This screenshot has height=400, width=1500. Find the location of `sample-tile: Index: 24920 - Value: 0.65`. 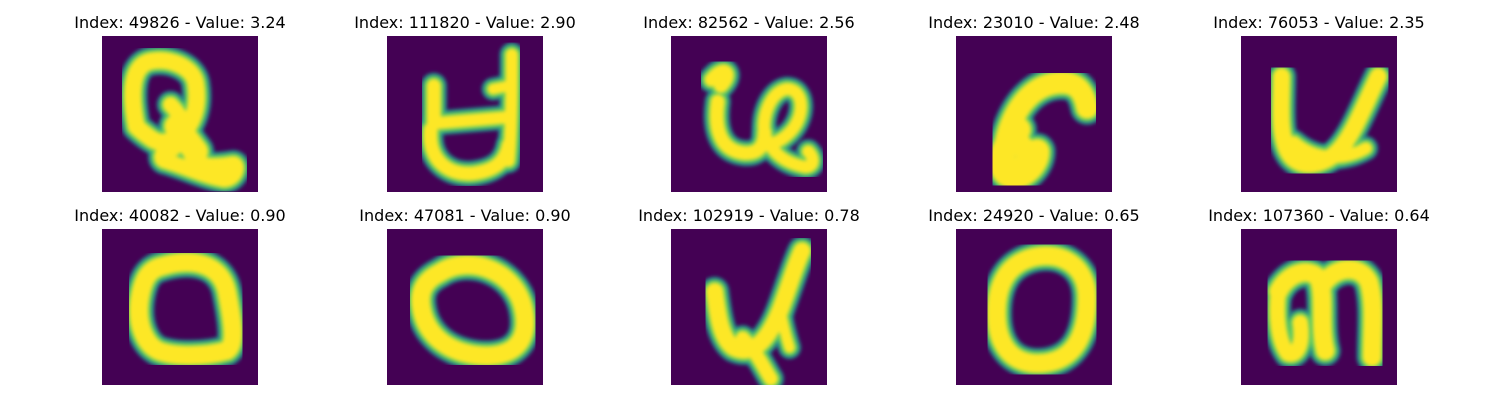

sample-tile: Index: 24920 - Value: 0.65 is located at coordinates (1034, 298).